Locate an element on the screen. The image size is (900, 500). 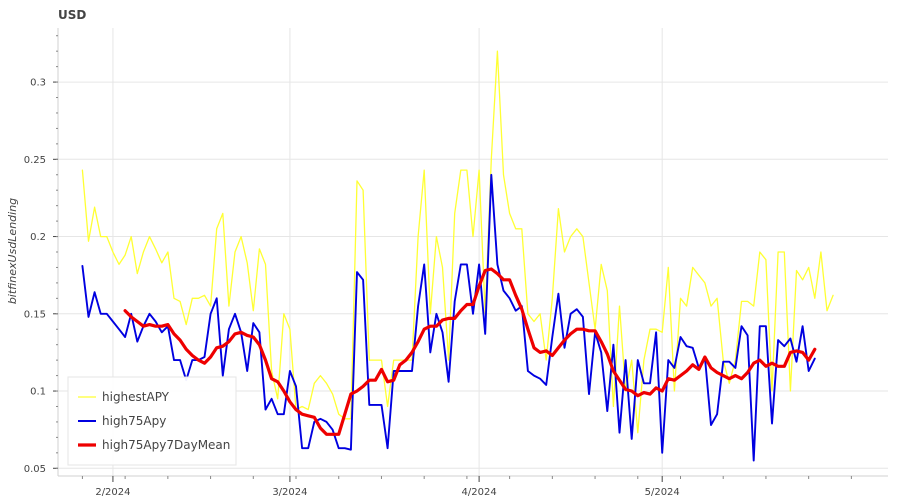
legend-label: high75Apy7DayMean is located at coordinates (166, 445).